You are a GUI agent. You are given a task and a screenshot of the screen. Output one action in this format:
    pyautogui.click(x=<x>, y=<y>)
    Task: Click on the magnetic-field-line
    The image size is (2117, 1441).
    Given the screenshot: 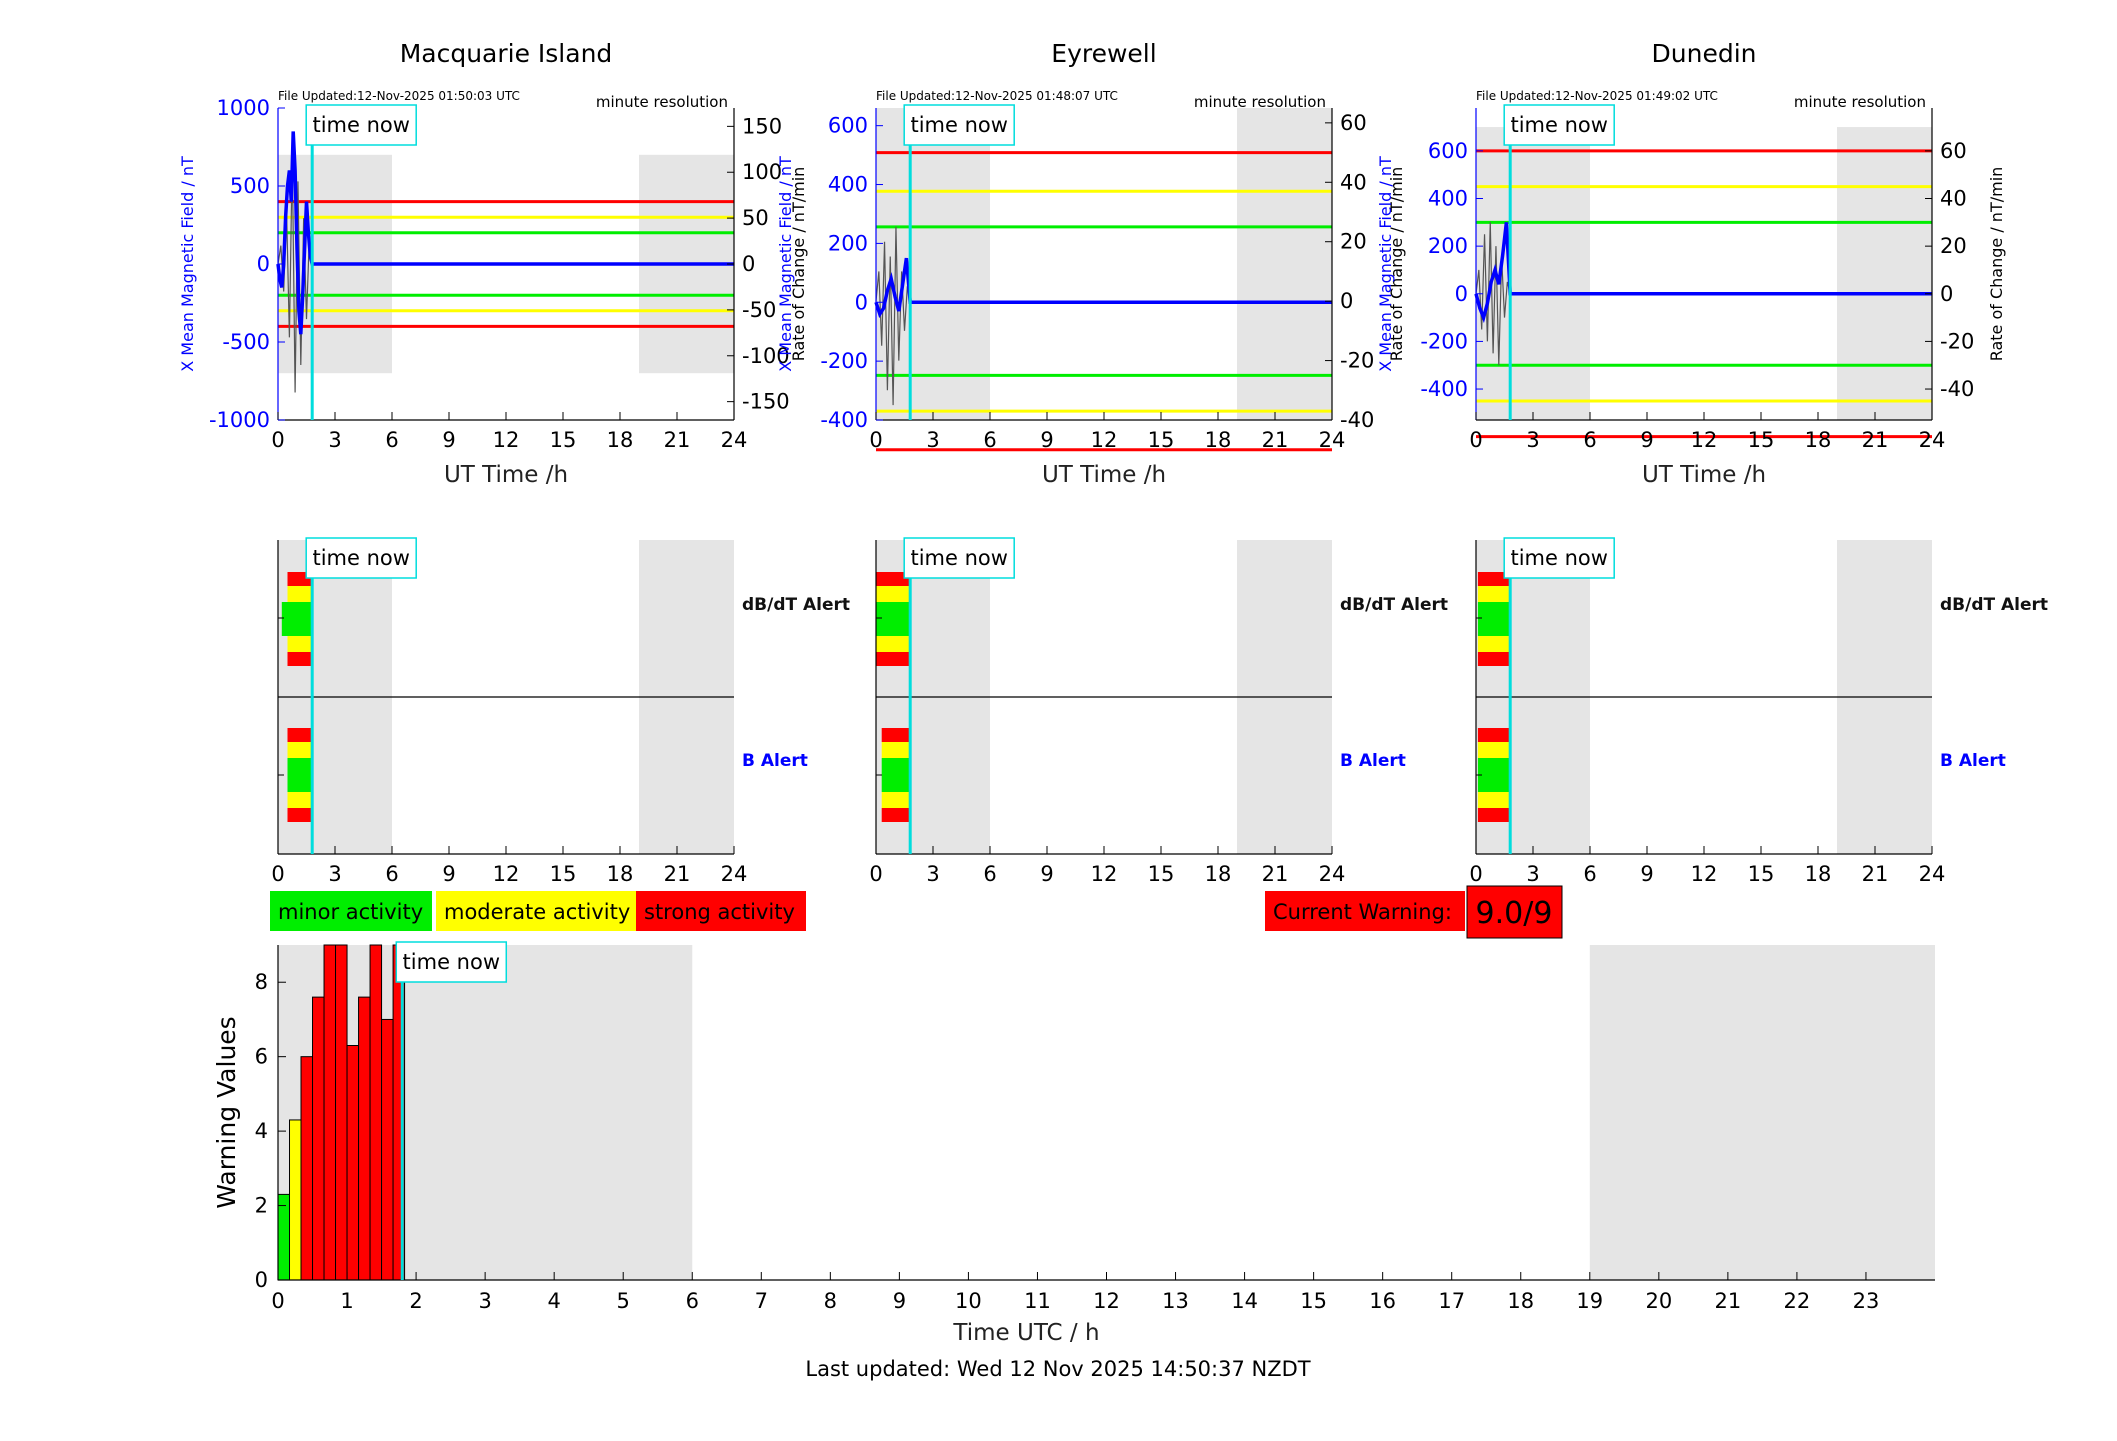 What is the action you would take?
    pyautogui.click(x=1703, y=273)
    